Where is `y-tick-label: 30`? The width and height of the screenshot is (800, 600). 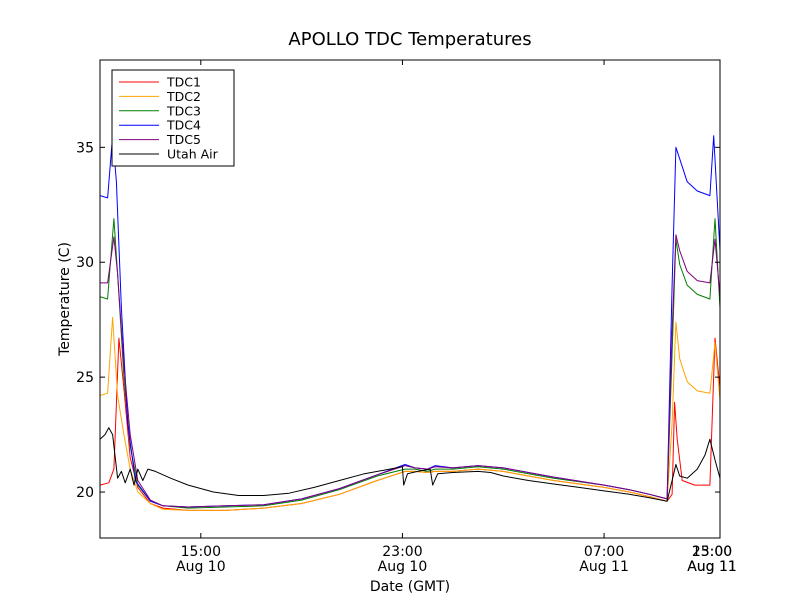 y-tick-label: 30 is located at coordinates (85, 263).